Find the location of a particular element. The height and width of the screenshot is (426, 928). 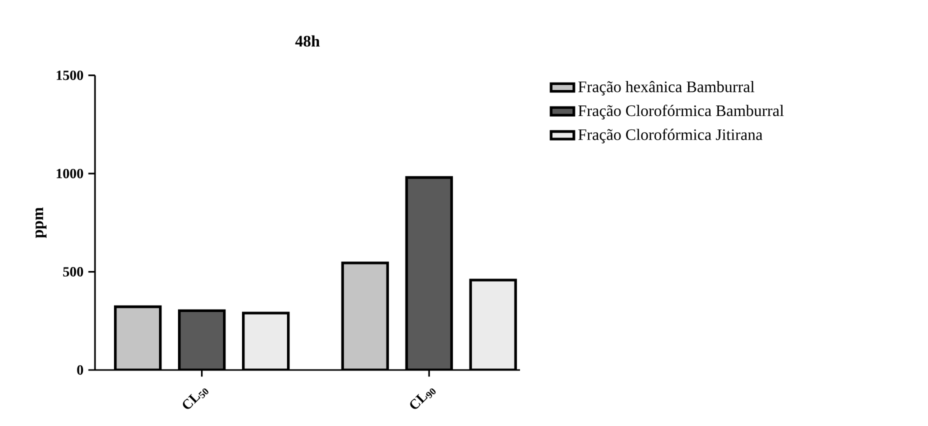

y-tick-label: 500 is located at coordinates (73, 272).